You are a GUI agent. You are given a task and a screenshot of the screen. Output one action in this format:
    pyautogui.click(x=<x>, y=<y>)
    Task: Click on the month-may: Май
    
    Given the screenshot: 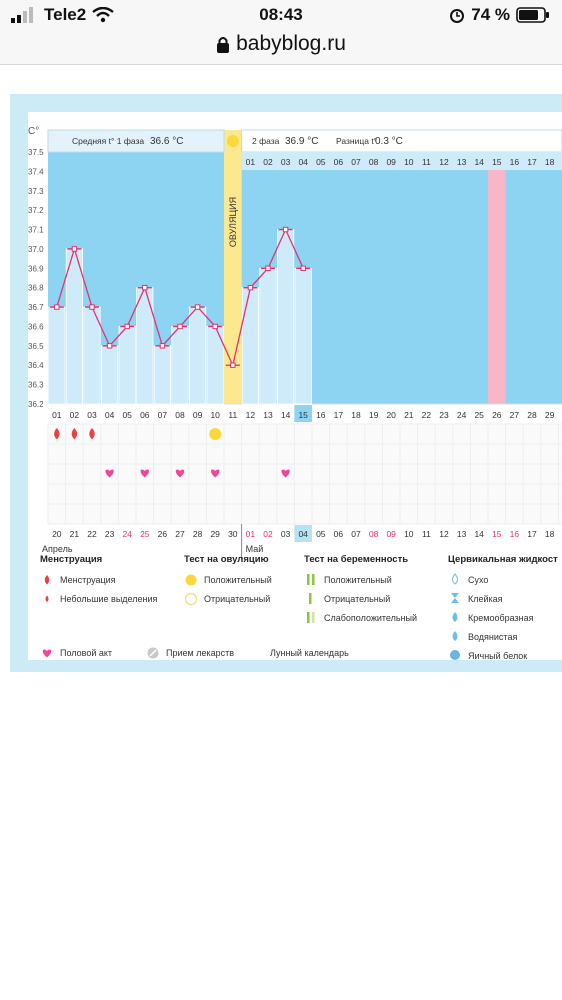 What is the action you would take?
    pyautogui.click(x=255, y=549)
    